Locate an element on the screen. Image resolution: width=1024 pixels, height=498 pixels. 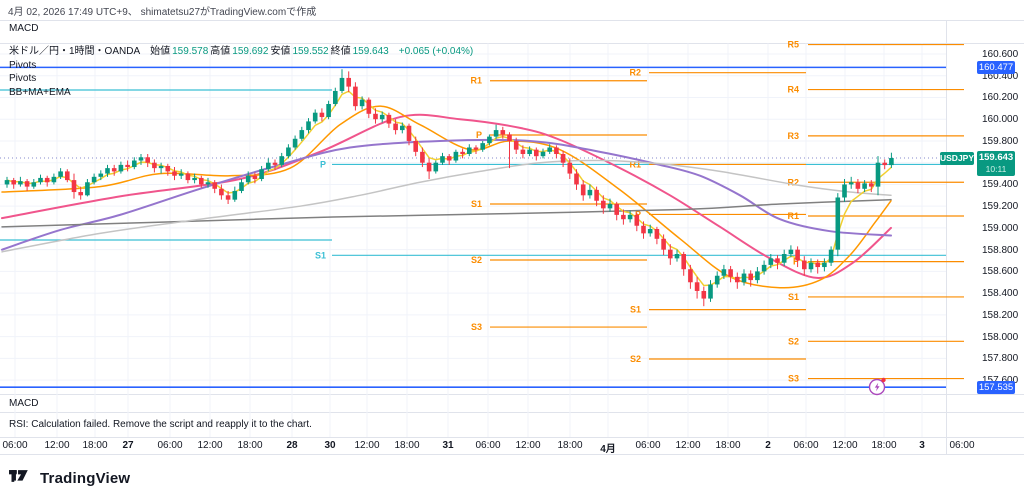
low-value: 159.552 is located at coordinates (310, 51).